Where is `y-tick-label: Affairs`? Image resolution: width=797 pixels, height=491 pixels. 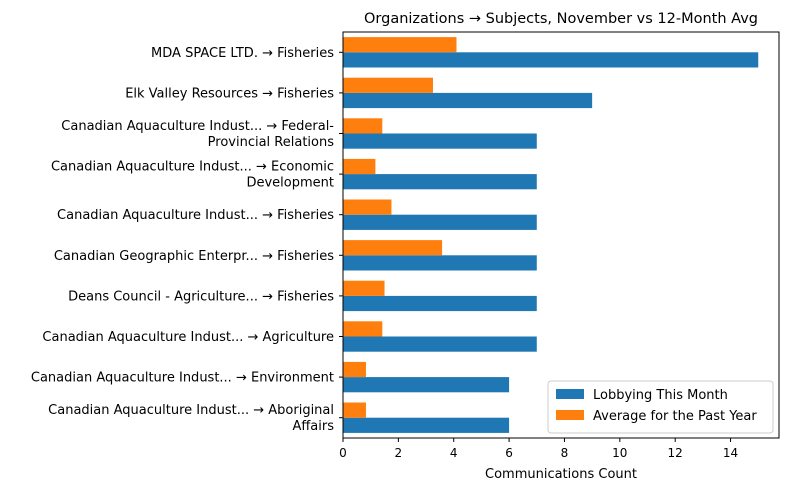
y-tick-label: Affairs is located at coordinates (313, 426).